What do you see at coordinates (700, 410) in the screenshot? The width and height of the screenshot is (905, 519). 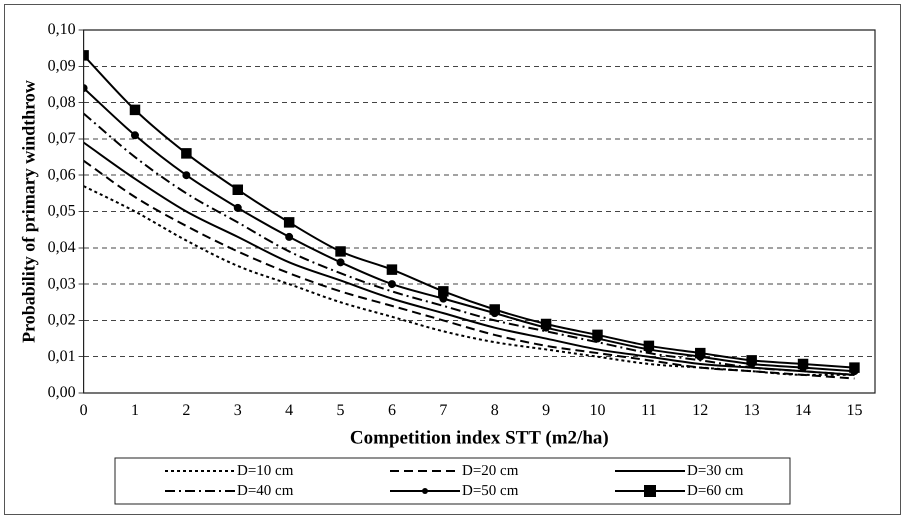 I see `x-tick-label: 12` at bounding box center [700, 410].